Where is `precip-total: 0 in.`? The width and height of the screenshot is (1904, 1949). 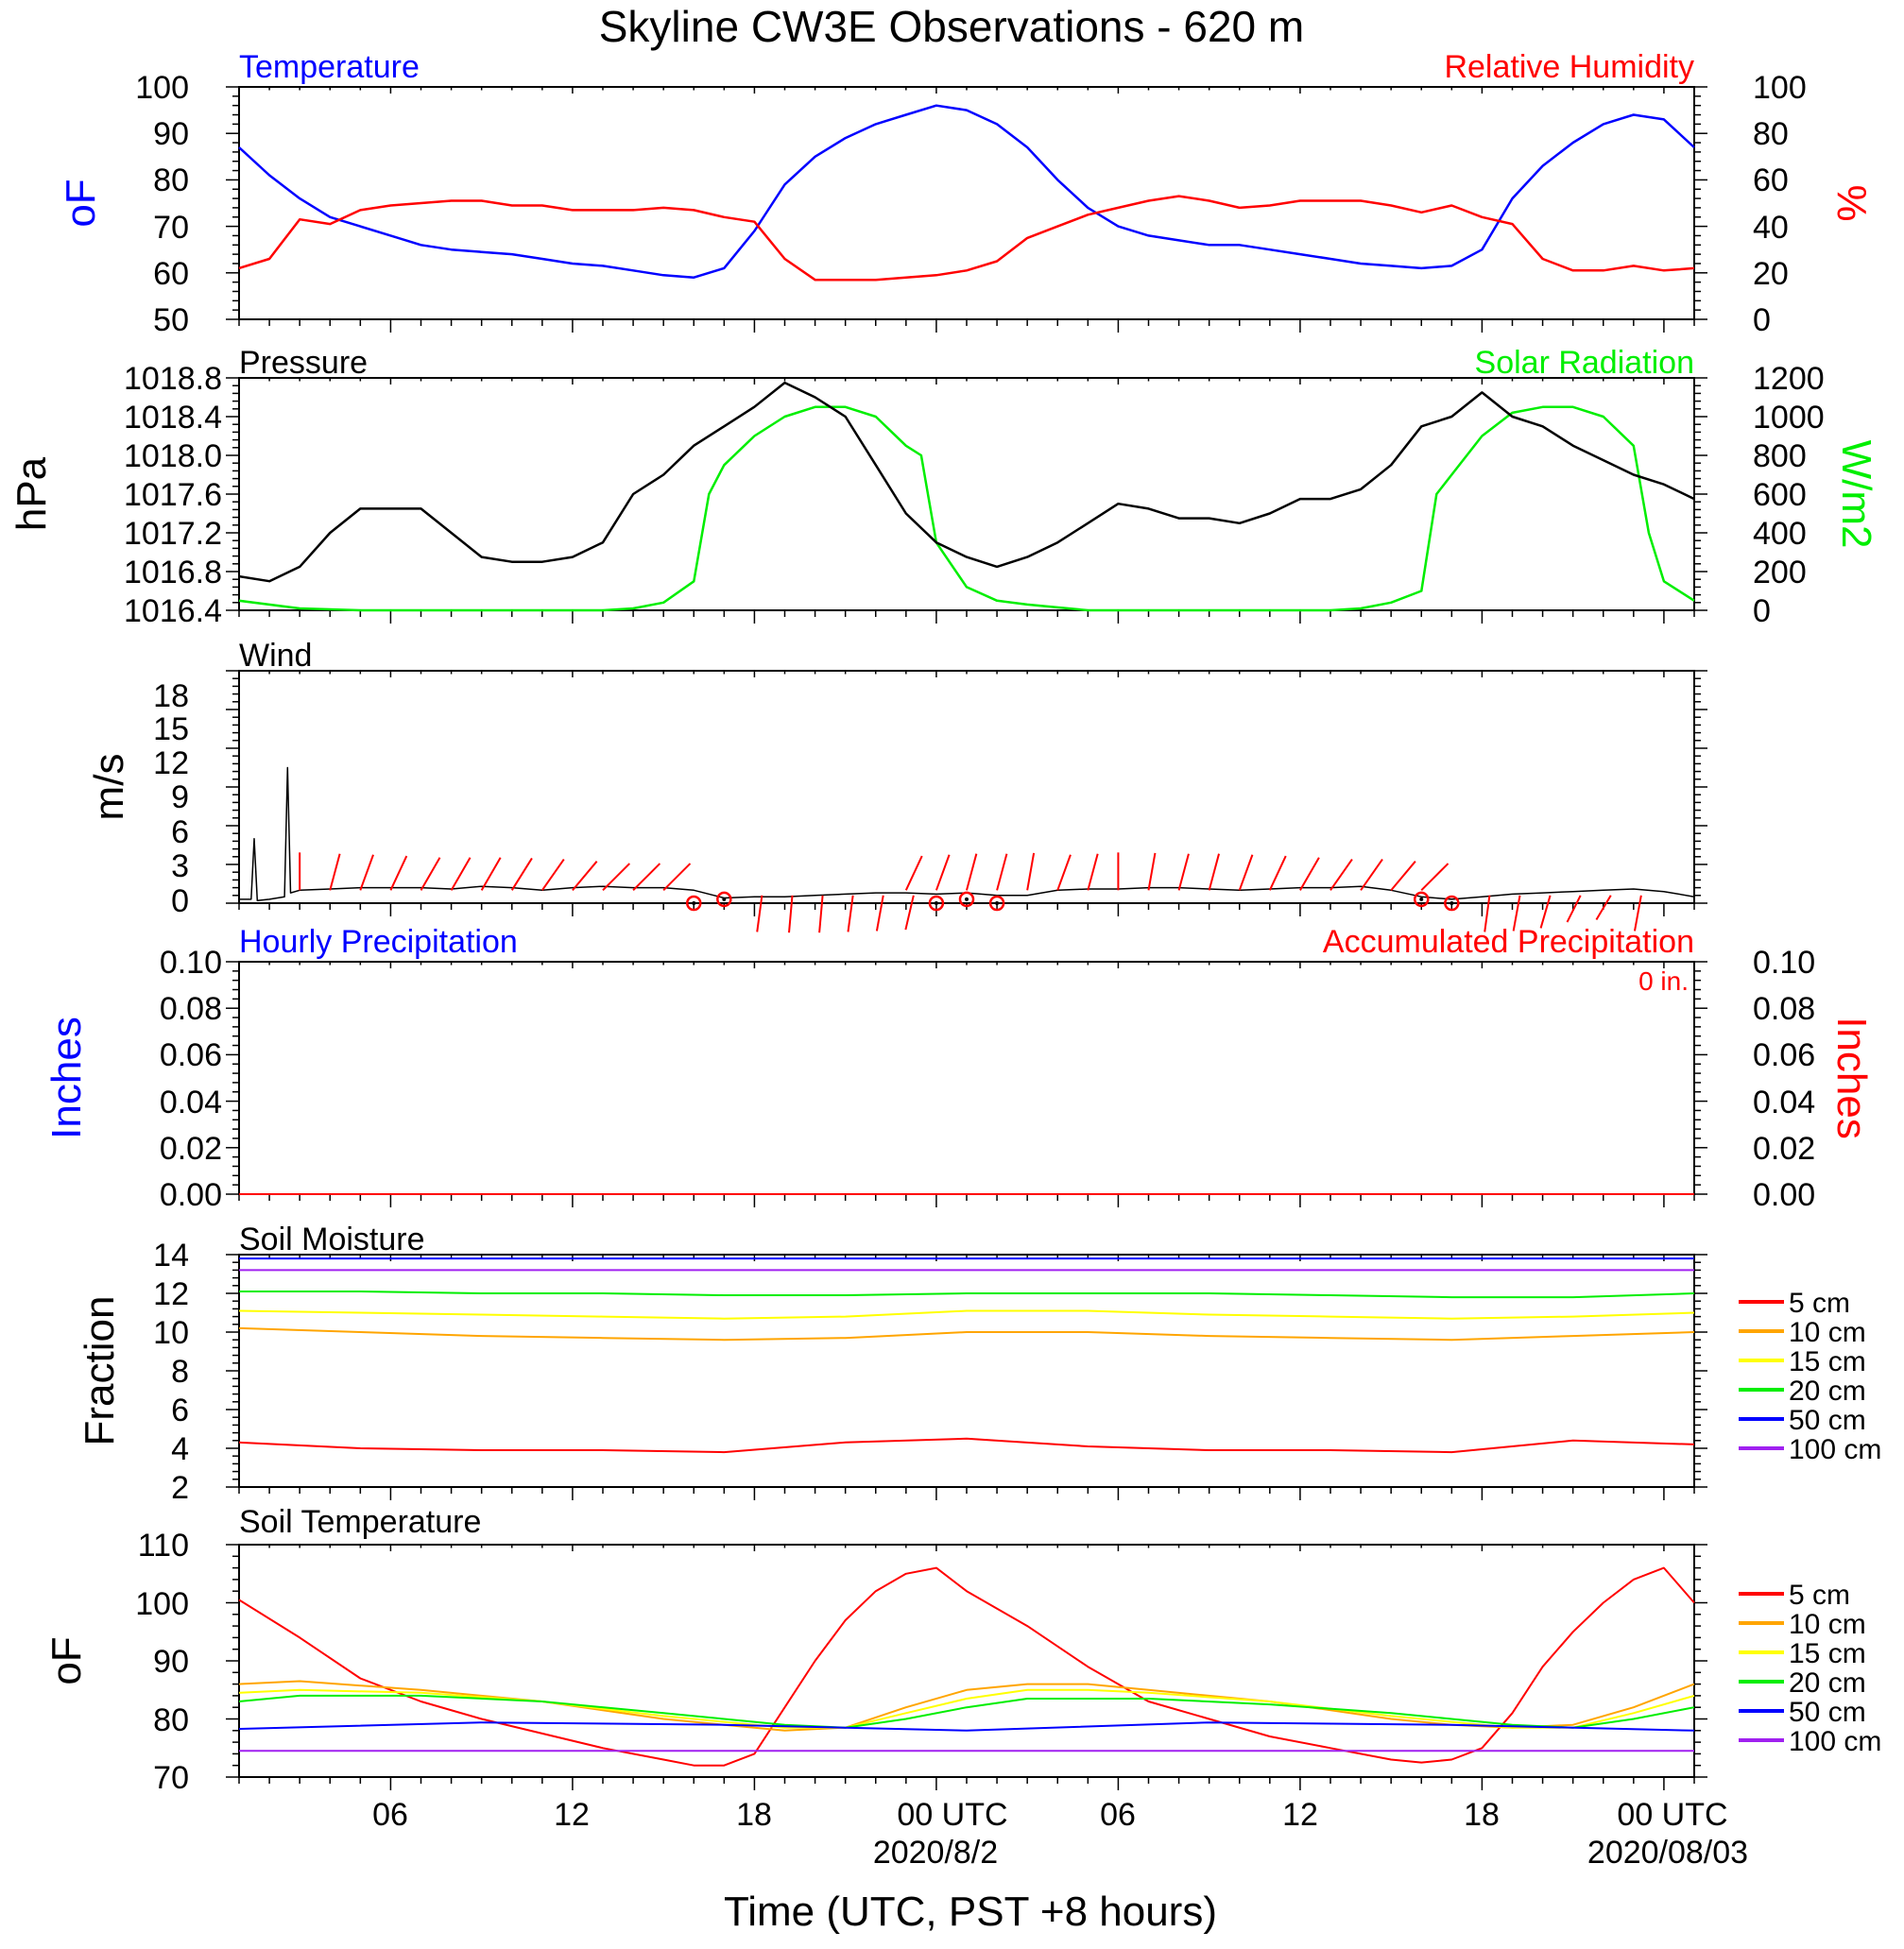 precip-total: 0 in. is located at coordinates (1663, 981).